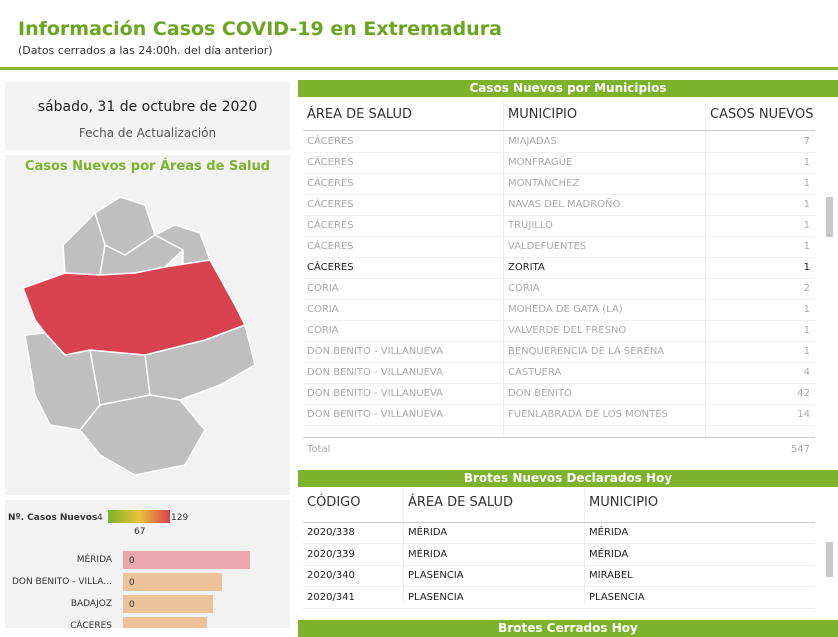 This screenshot has width=838, height=637. What do you see at coordinates (134, 307) in the screenshot?
I see `region-highlight` at bounding box center [134, 307].